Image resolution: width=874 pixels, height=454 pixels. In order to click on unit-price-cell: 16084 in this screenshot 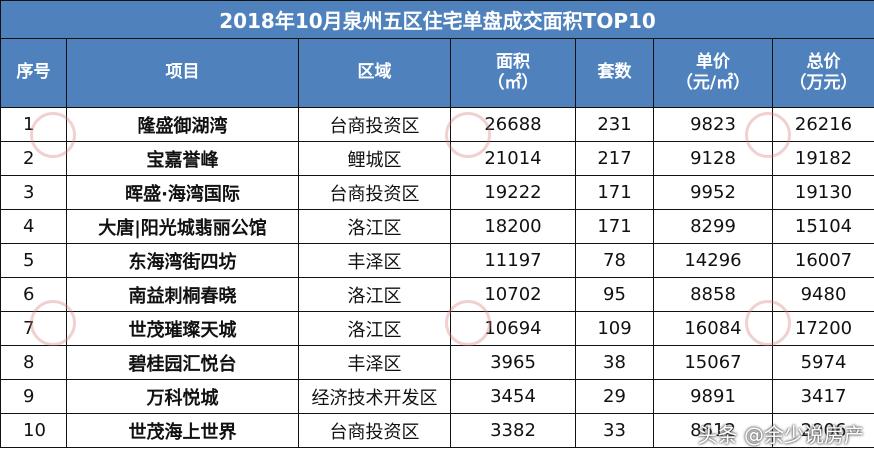, I will do `click(713, 328)`.